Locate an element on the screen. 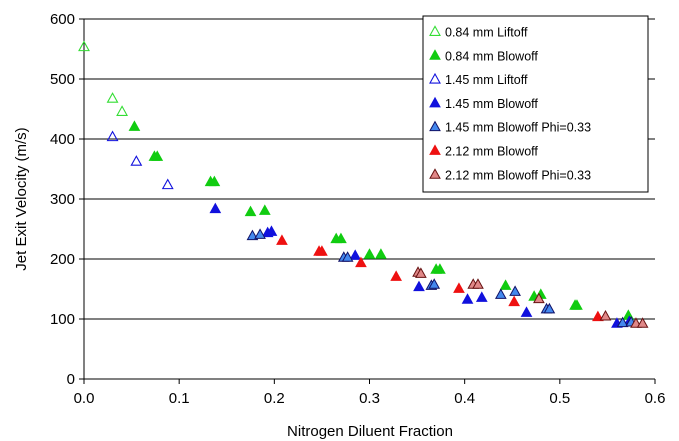  legend-entry: 0.84 mm Liftoff is located at coordinates (486, 33).